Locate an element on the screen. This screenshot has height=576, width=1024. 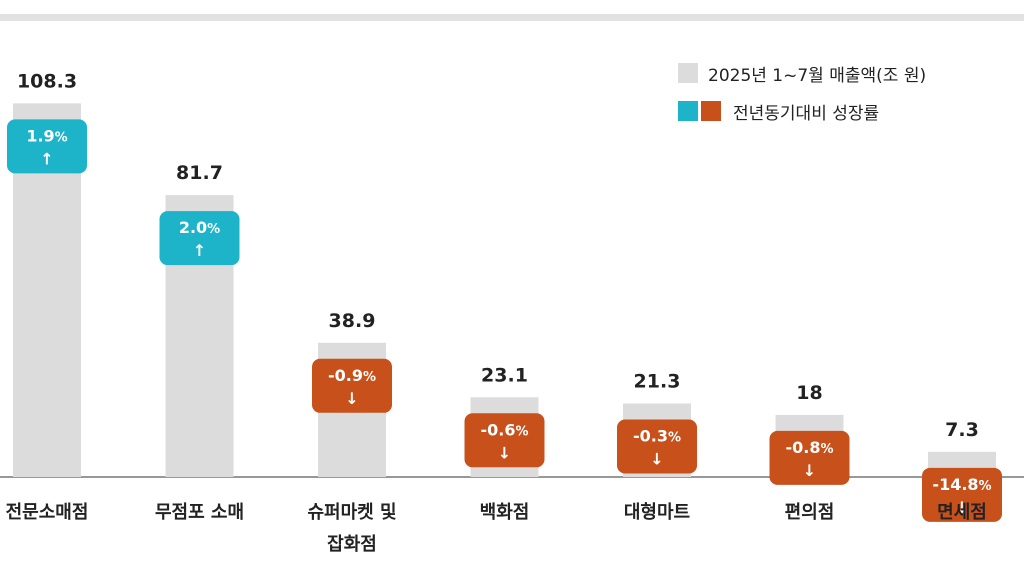
growth-rate-label: -0.9% is located at coordinates (352, 375).